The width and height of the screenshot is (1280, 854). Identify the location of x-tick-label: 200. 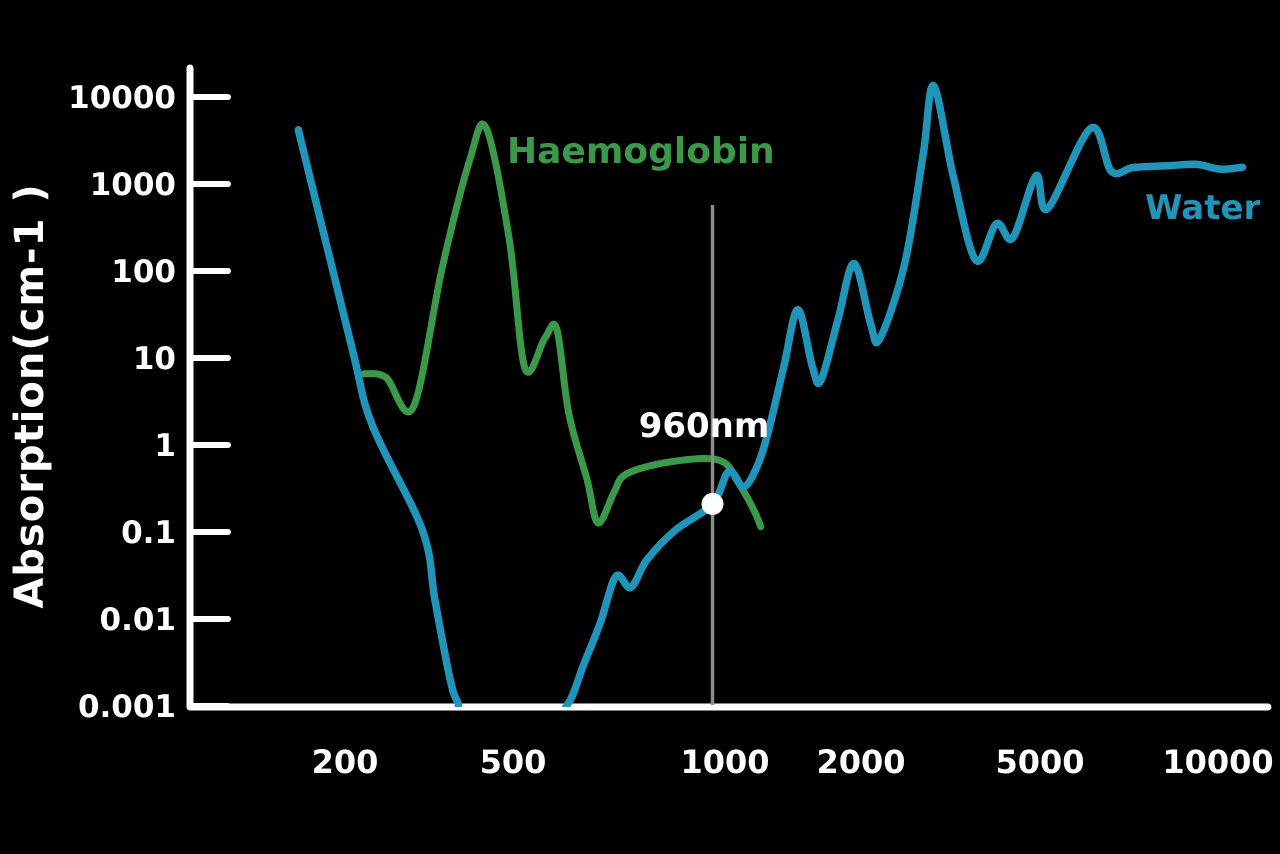
(345, 762).